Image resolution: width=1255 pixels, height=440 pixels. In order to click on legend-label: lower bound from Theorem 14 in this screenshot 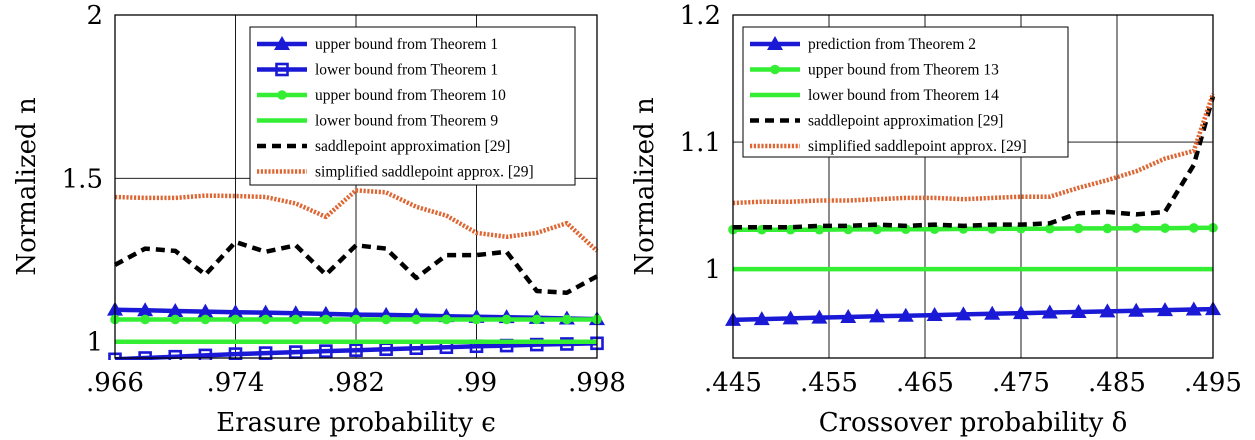, I will do `click(903, 95)`.